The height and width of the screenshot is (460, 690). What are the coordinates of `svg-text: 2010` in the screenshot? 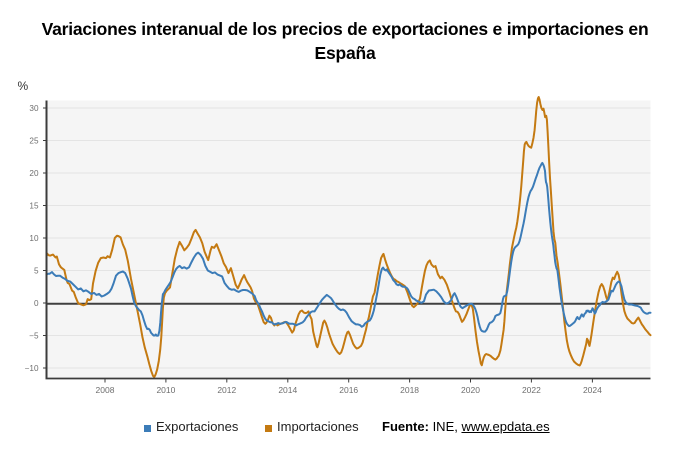 It's located at (165, 390).